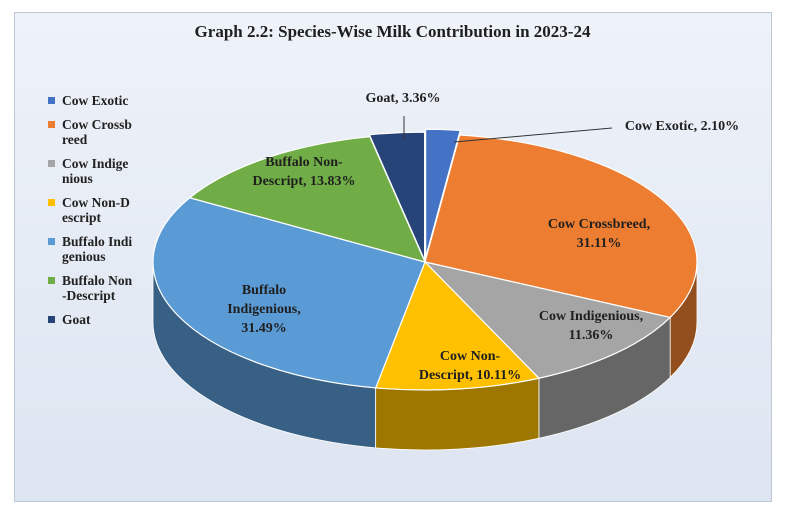 The height and width of the screenshot is (515, 785). What do you see at coordinates (307, 199) in the screenshot?
I see `pie-slice-buffalo-non-descript` at bounding box center [307, 199].